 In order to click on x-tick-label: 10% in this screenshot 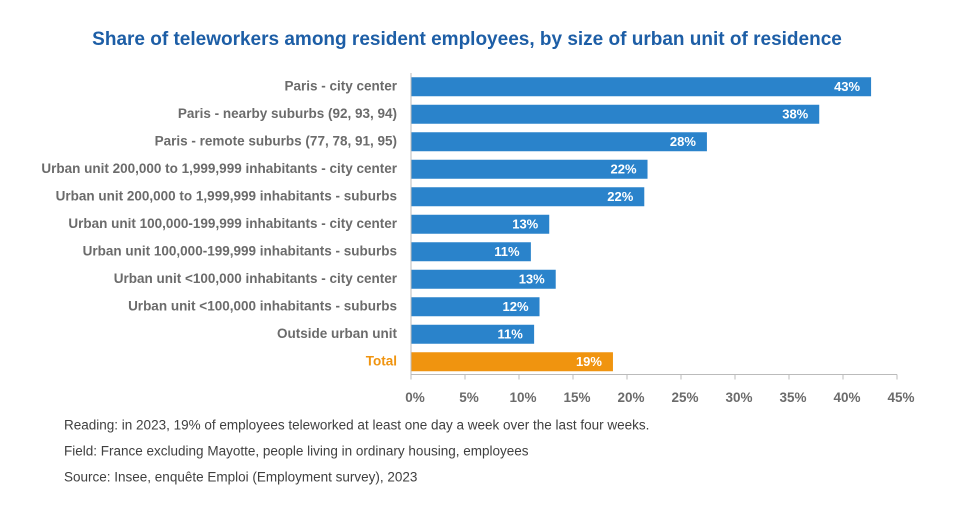, I will do `click(522, 397)`.